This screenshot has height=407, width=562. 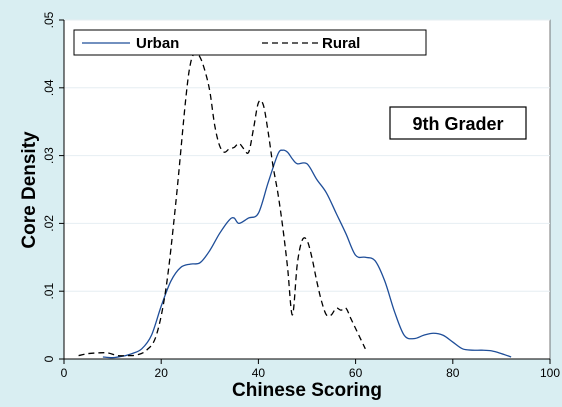 I want to click on y-tick-label: 0, so click(x=49, y=358).